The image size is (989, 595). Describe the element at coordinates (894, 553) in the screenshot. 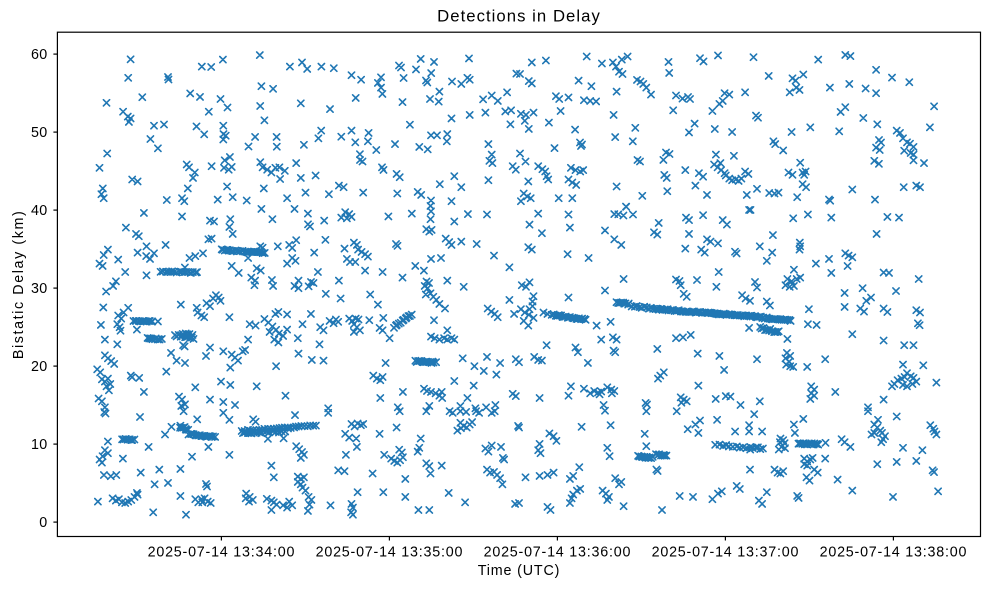

I see `svg-text: 2025-07-14 13:38:00` at that location.